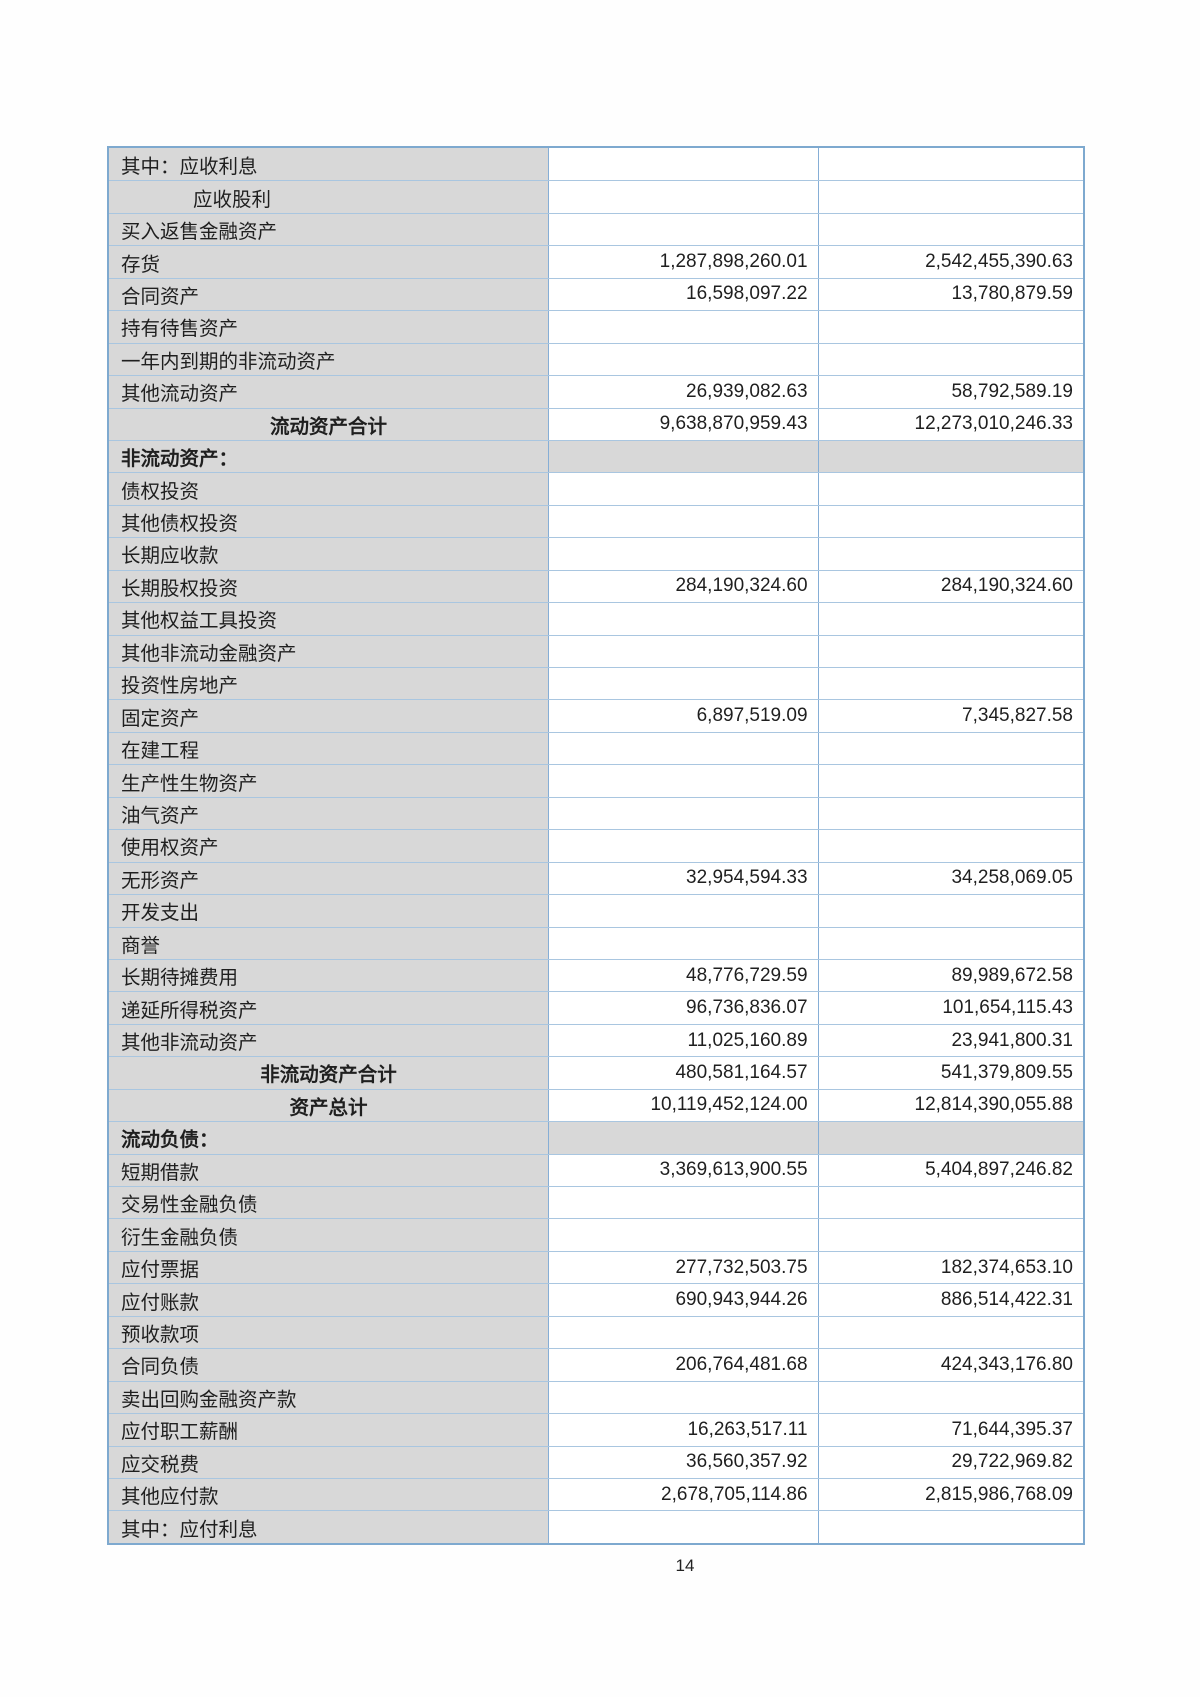 The height and width of the screenshot is (1697, 1200). What do you see at coordinates (329, 262) in the screenshot?
I see `row-label: 存货` at bounding box center [329, 262].